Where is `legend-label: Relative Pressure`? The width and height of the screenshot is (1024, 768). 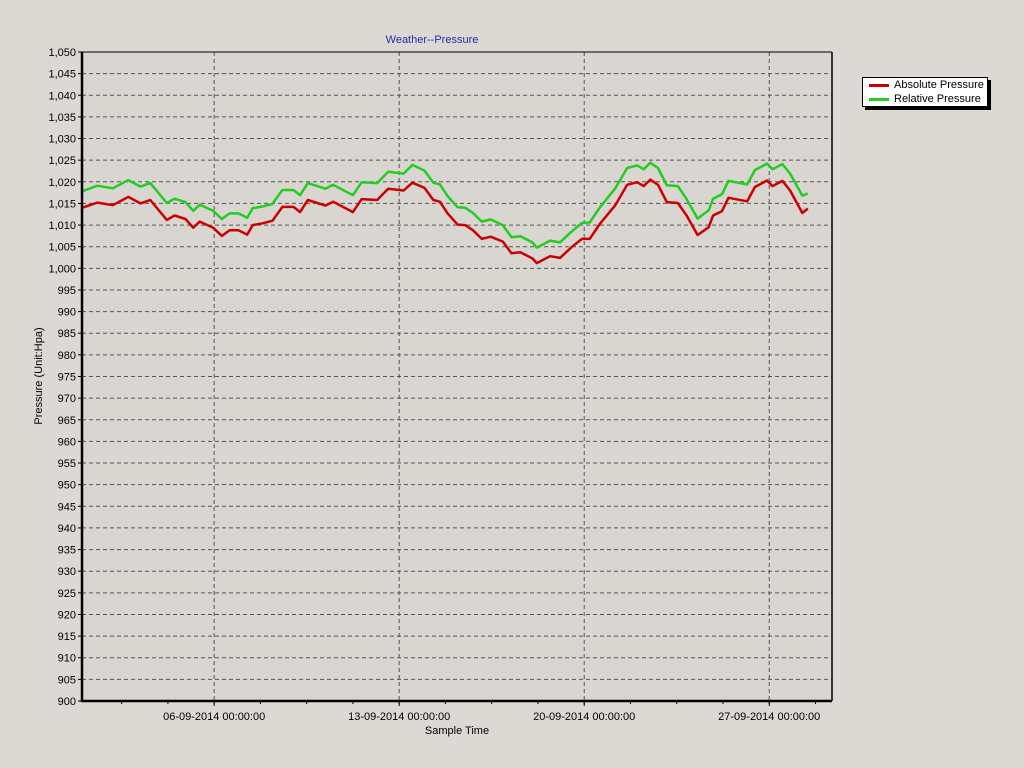 legend-label: Relative Pressure is located at coordinates (937, 99).